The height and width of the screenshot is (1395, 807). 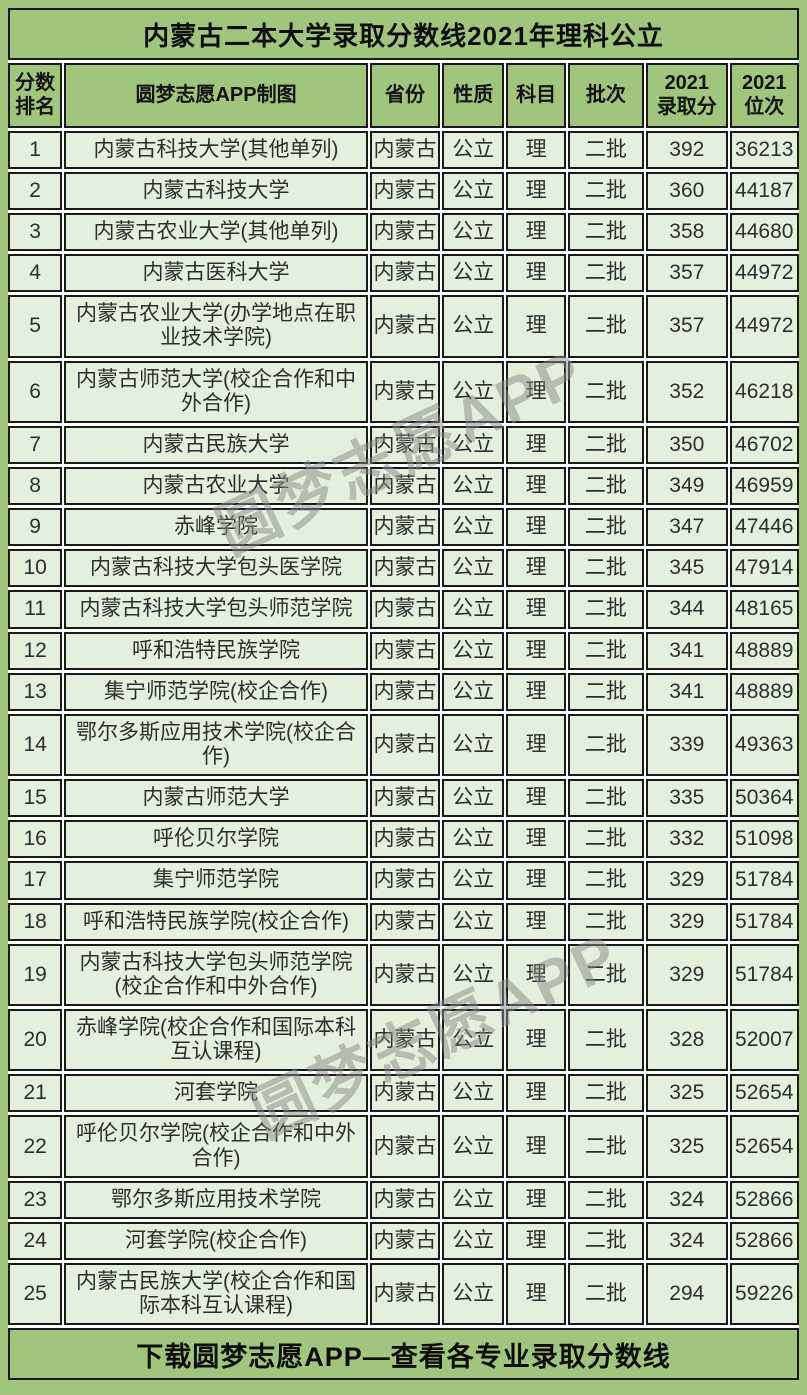 I want to click on cell-score-2021: 325, so click(x=687, y=1093).